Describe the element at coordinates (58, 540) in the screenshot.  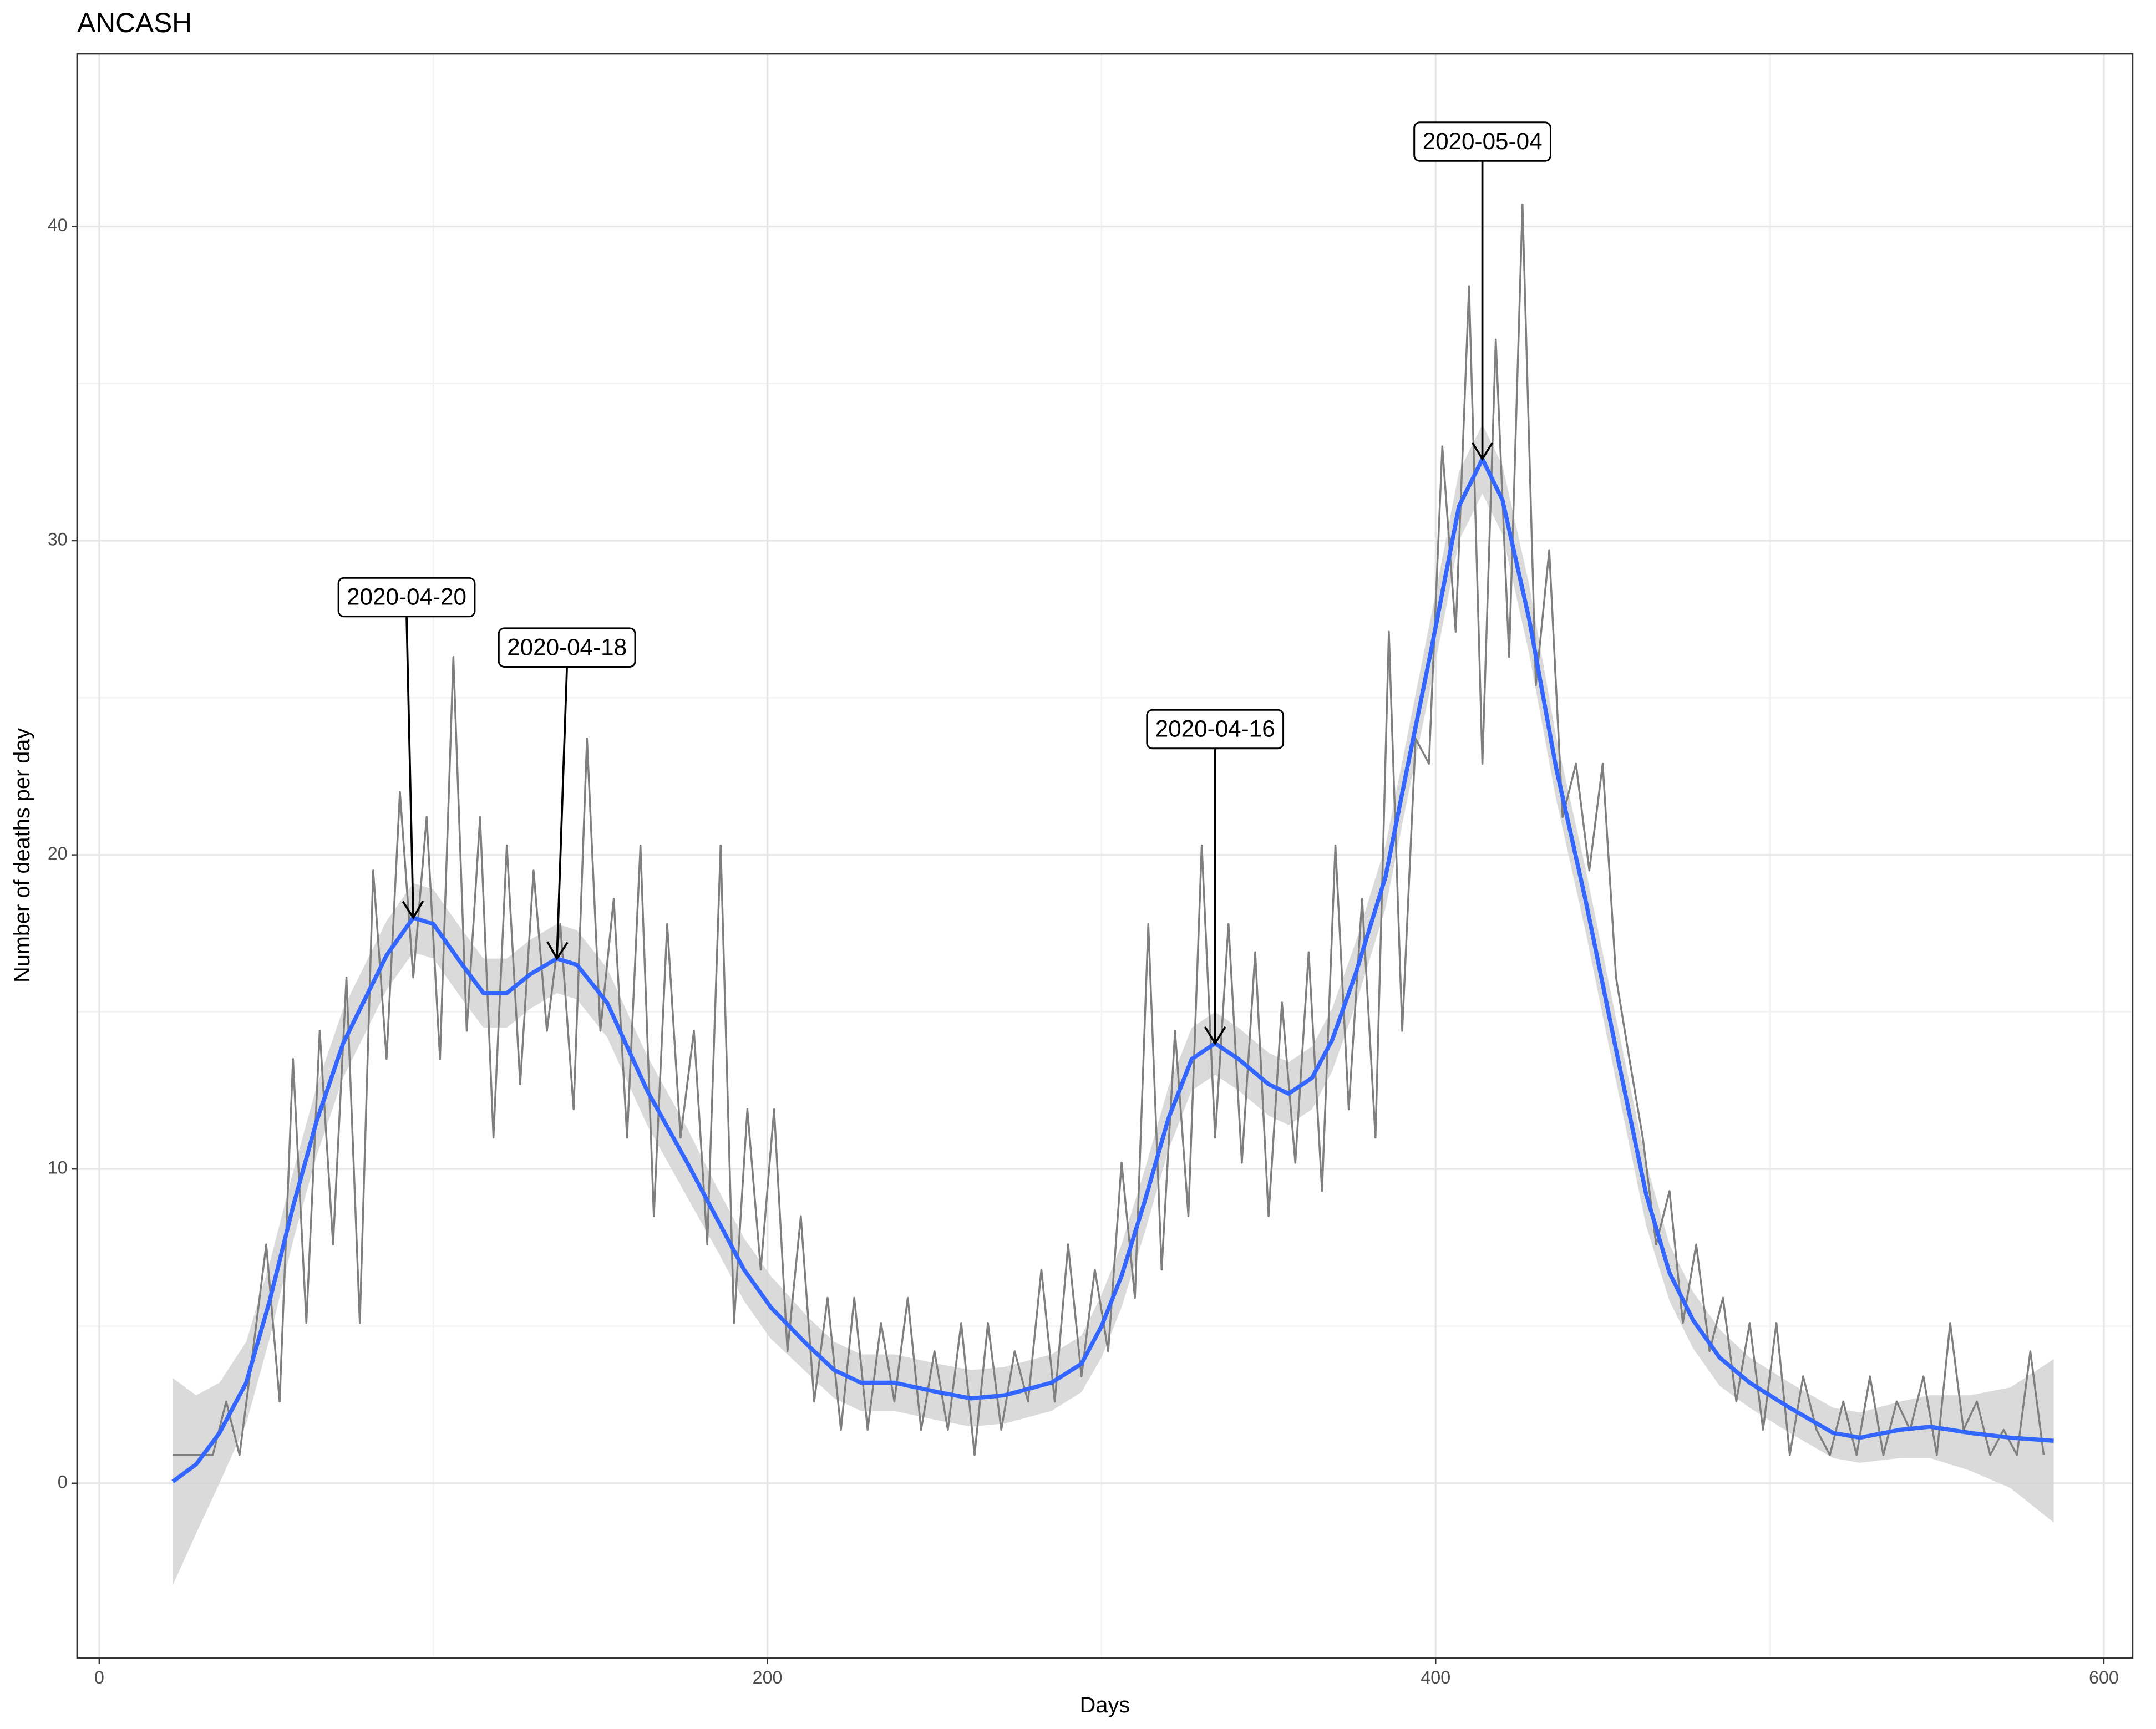
I see `y-tick-label: 30` at that location.